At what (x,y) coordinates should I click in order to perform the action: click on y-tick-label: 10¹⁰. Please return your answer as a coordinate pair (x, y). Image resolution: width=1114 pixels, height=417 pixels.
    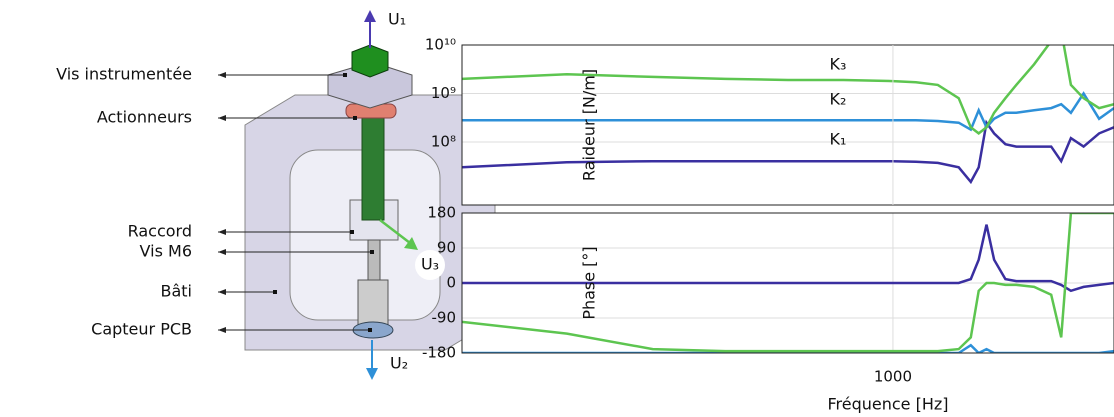
    Looking at the image, I should click on (440, 45).